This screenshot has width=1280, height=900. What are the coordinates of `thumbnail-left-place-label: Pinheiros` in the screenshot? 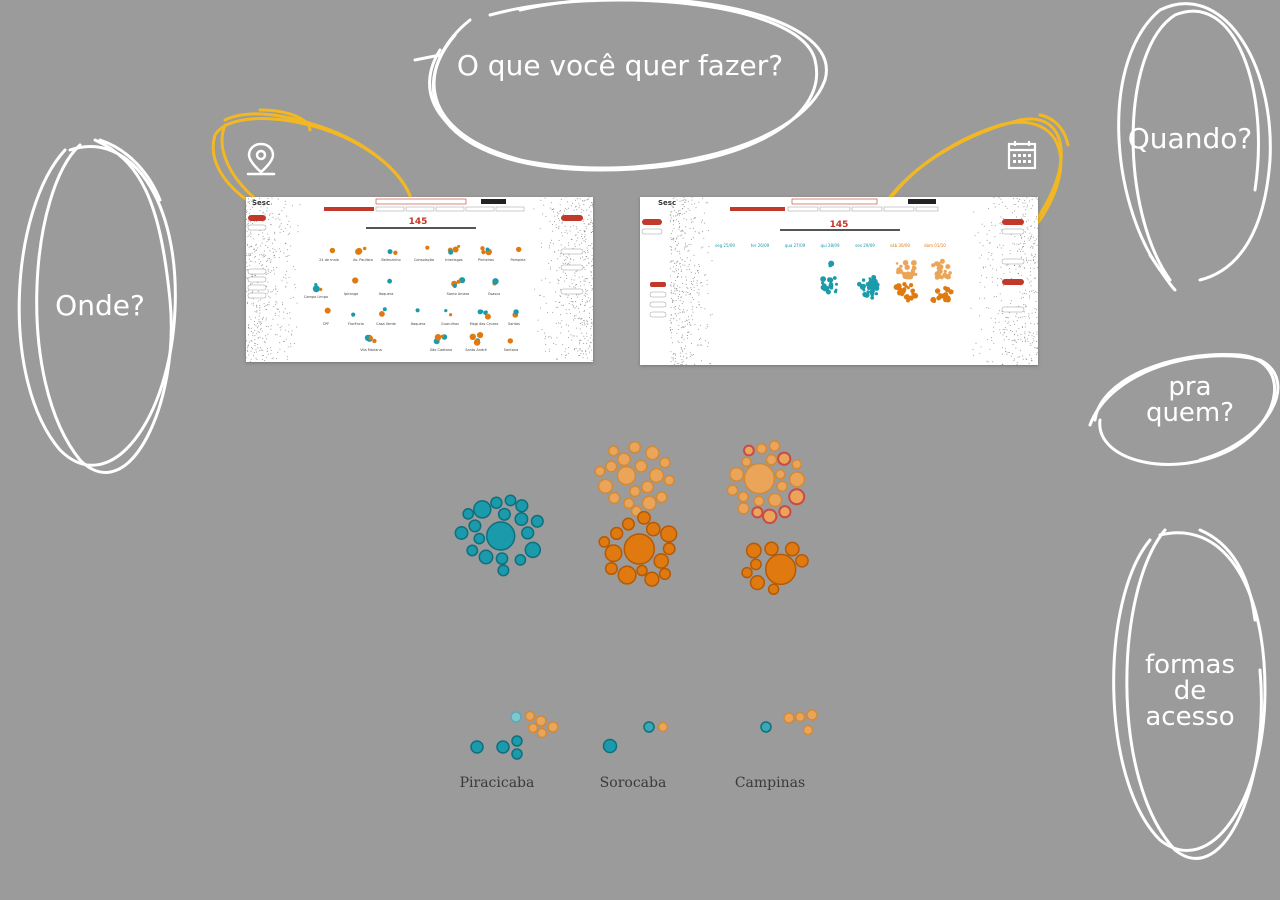 It's located at (486, 260).